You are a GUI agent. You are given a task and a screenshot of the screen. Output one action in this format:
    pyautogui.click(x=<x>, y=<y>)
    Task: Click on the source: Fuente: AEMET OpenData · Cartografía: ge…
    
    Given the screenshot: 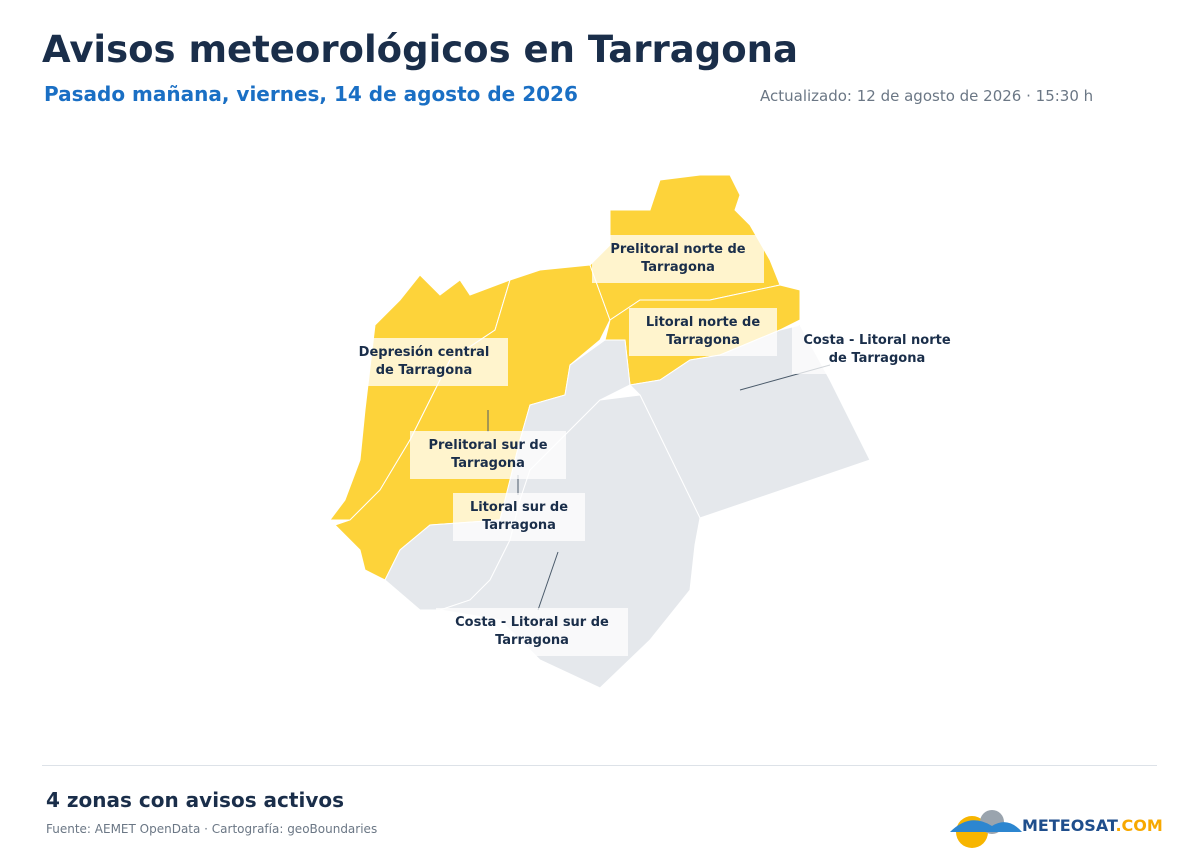 What is the action you would take?
    pyautogui.click(x=212, y=829)
    